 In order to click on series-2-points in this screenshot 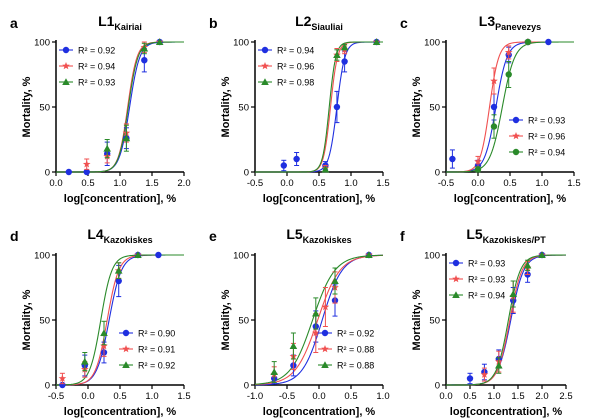, I will do `click(123, 104)`.